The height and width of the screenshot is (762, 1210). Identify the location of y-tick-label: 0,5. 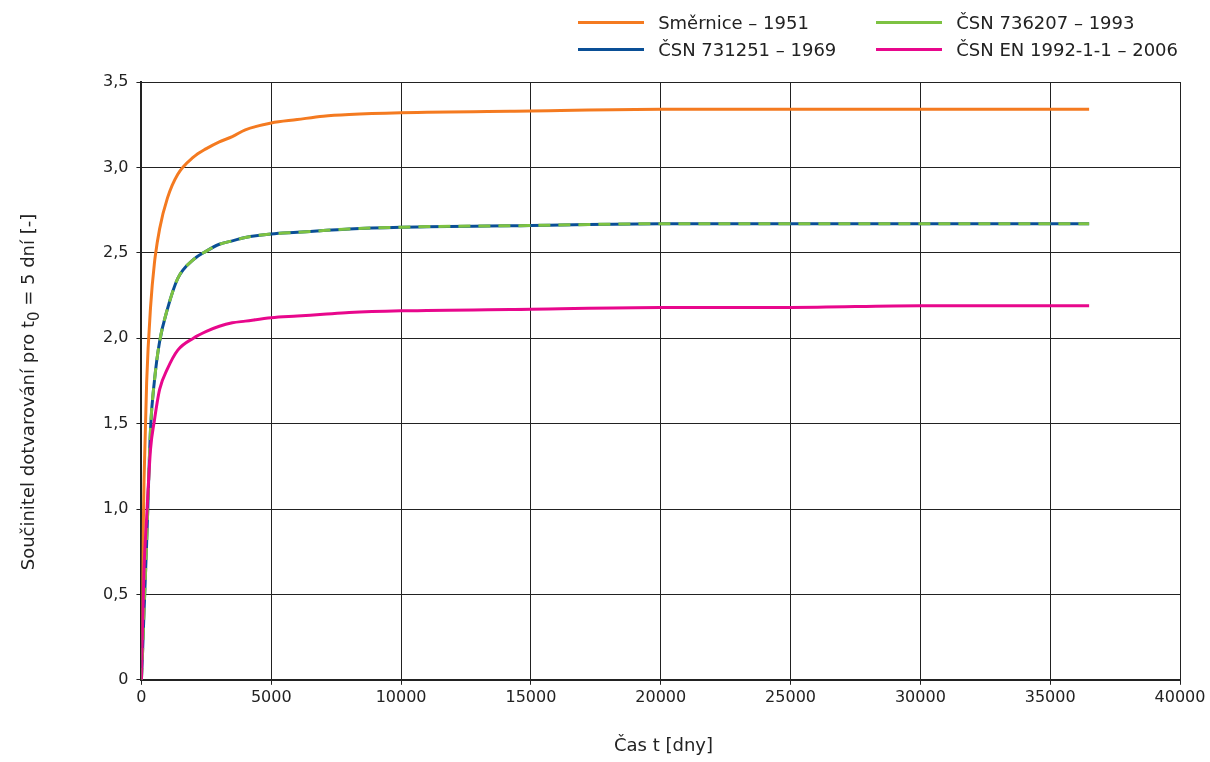
(115, 593).